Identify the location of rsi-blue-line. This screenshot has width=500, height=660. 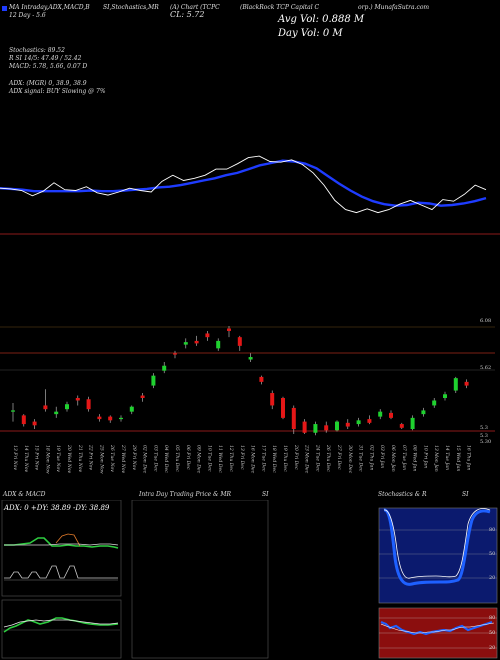
(436, 628).